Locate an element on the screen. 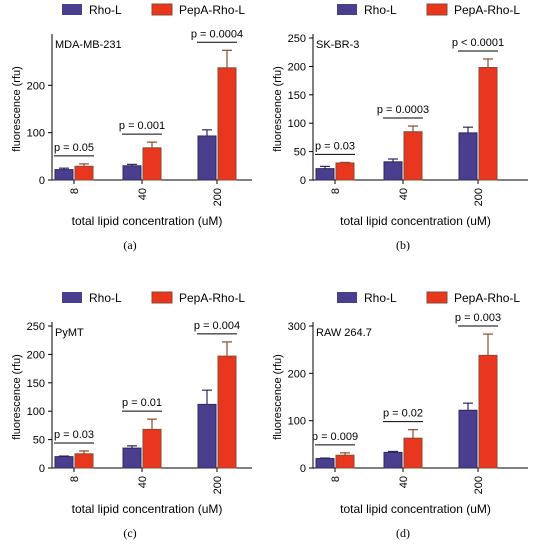 The height and width of the screenshot is (547, 550). y-tick-label: 300 is located at coordinates (297, 327).